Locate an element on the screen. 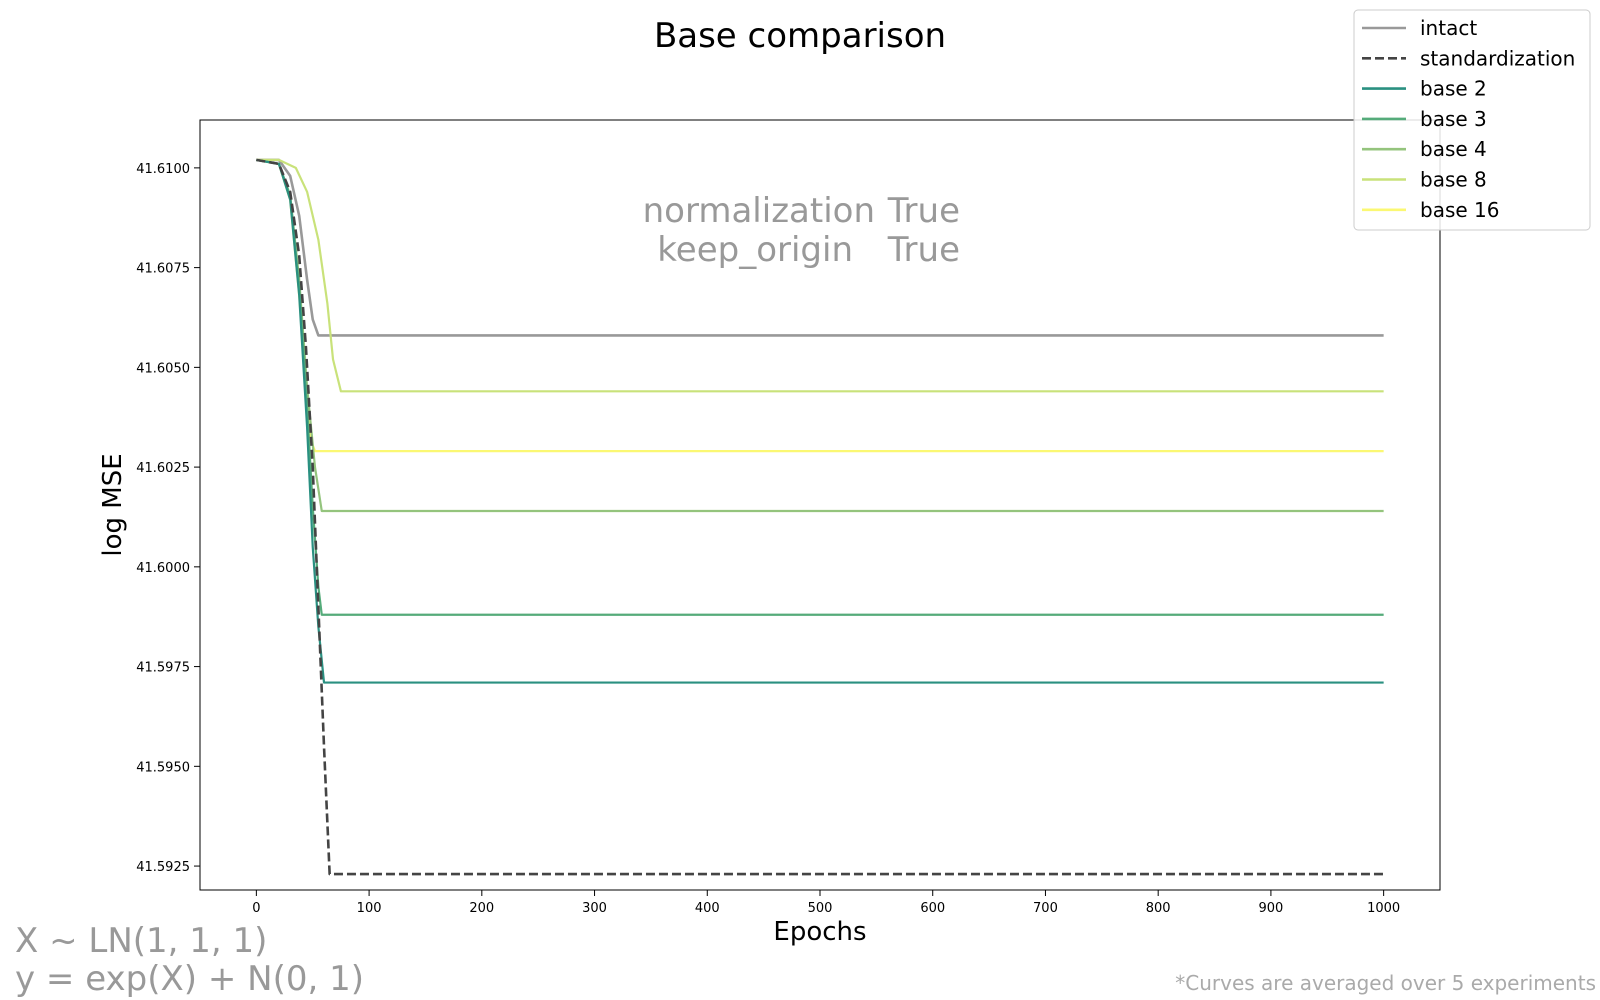 The width and height of the screenshot is (1600, 1000). legend-frame is located at coordinates (1472, 120).